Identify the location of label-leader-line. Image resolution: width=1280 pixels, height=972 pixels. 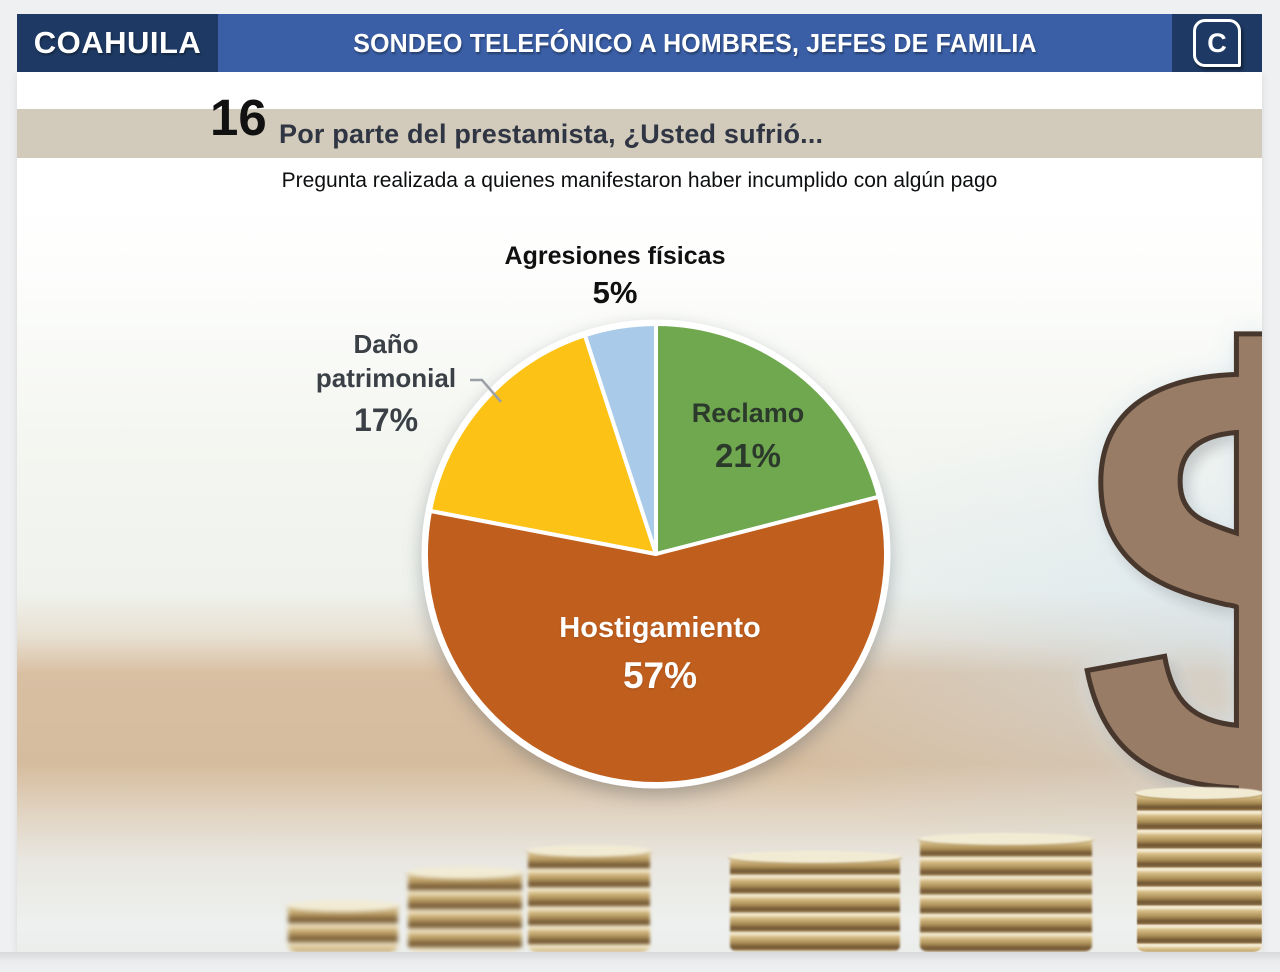
(486, 390).